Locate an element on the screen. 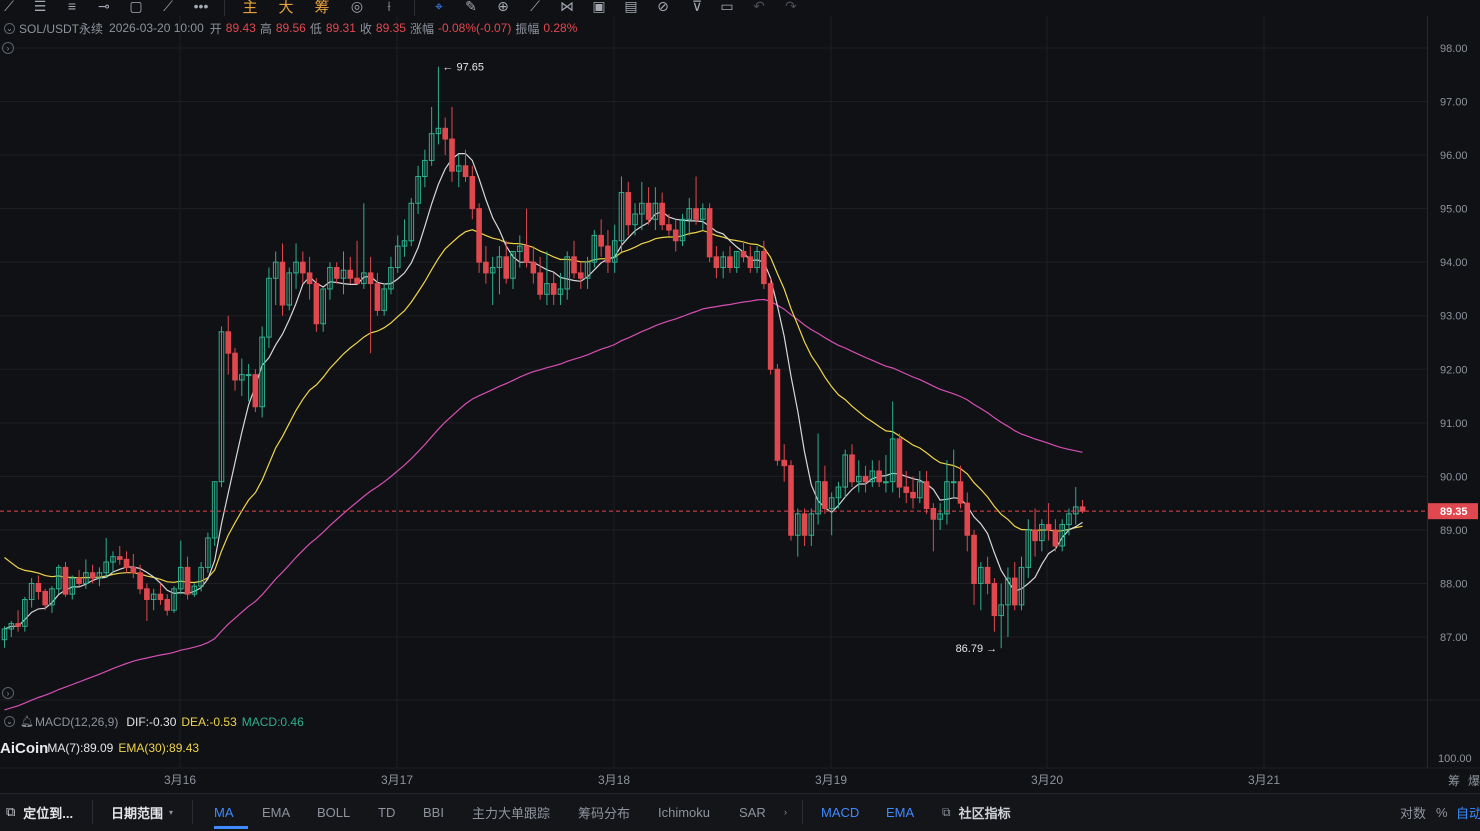 The image size is (1480, 831). edit-icon: ▤ is located at coordinates (631, 7).